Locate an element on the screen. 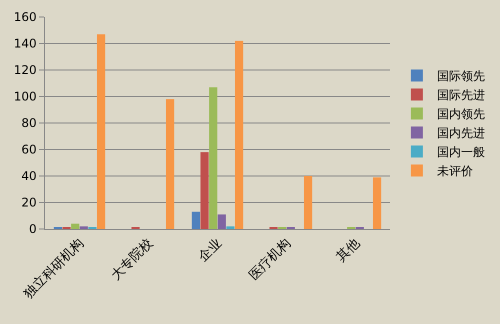 Image resolution: width=500 pixels, height=324 pixels. legend-label: 国内一般 is located at coordinates (460, 152).